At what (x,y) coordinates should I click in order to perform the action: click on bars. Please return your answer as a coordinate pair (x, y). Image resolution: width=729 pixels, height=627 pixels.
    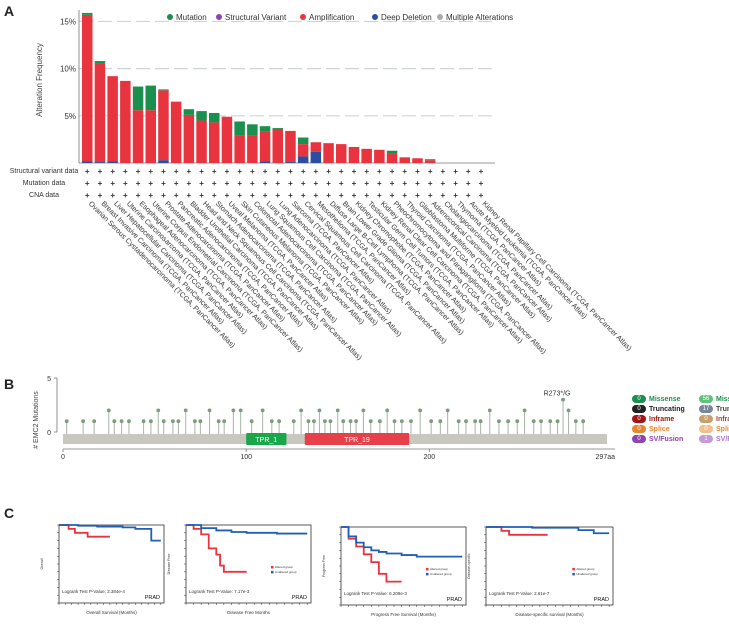
    Looking at the image, I should click on (259, 87).